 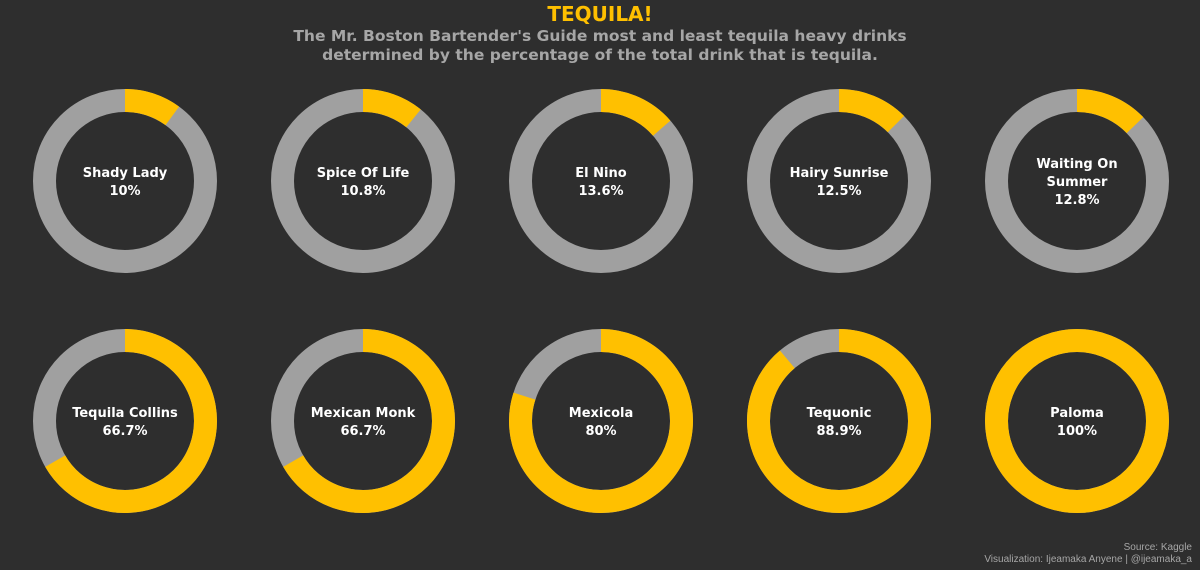 I want to click on donut-chart: Mexican Monk 66.7%, so click(x=363, y=421).